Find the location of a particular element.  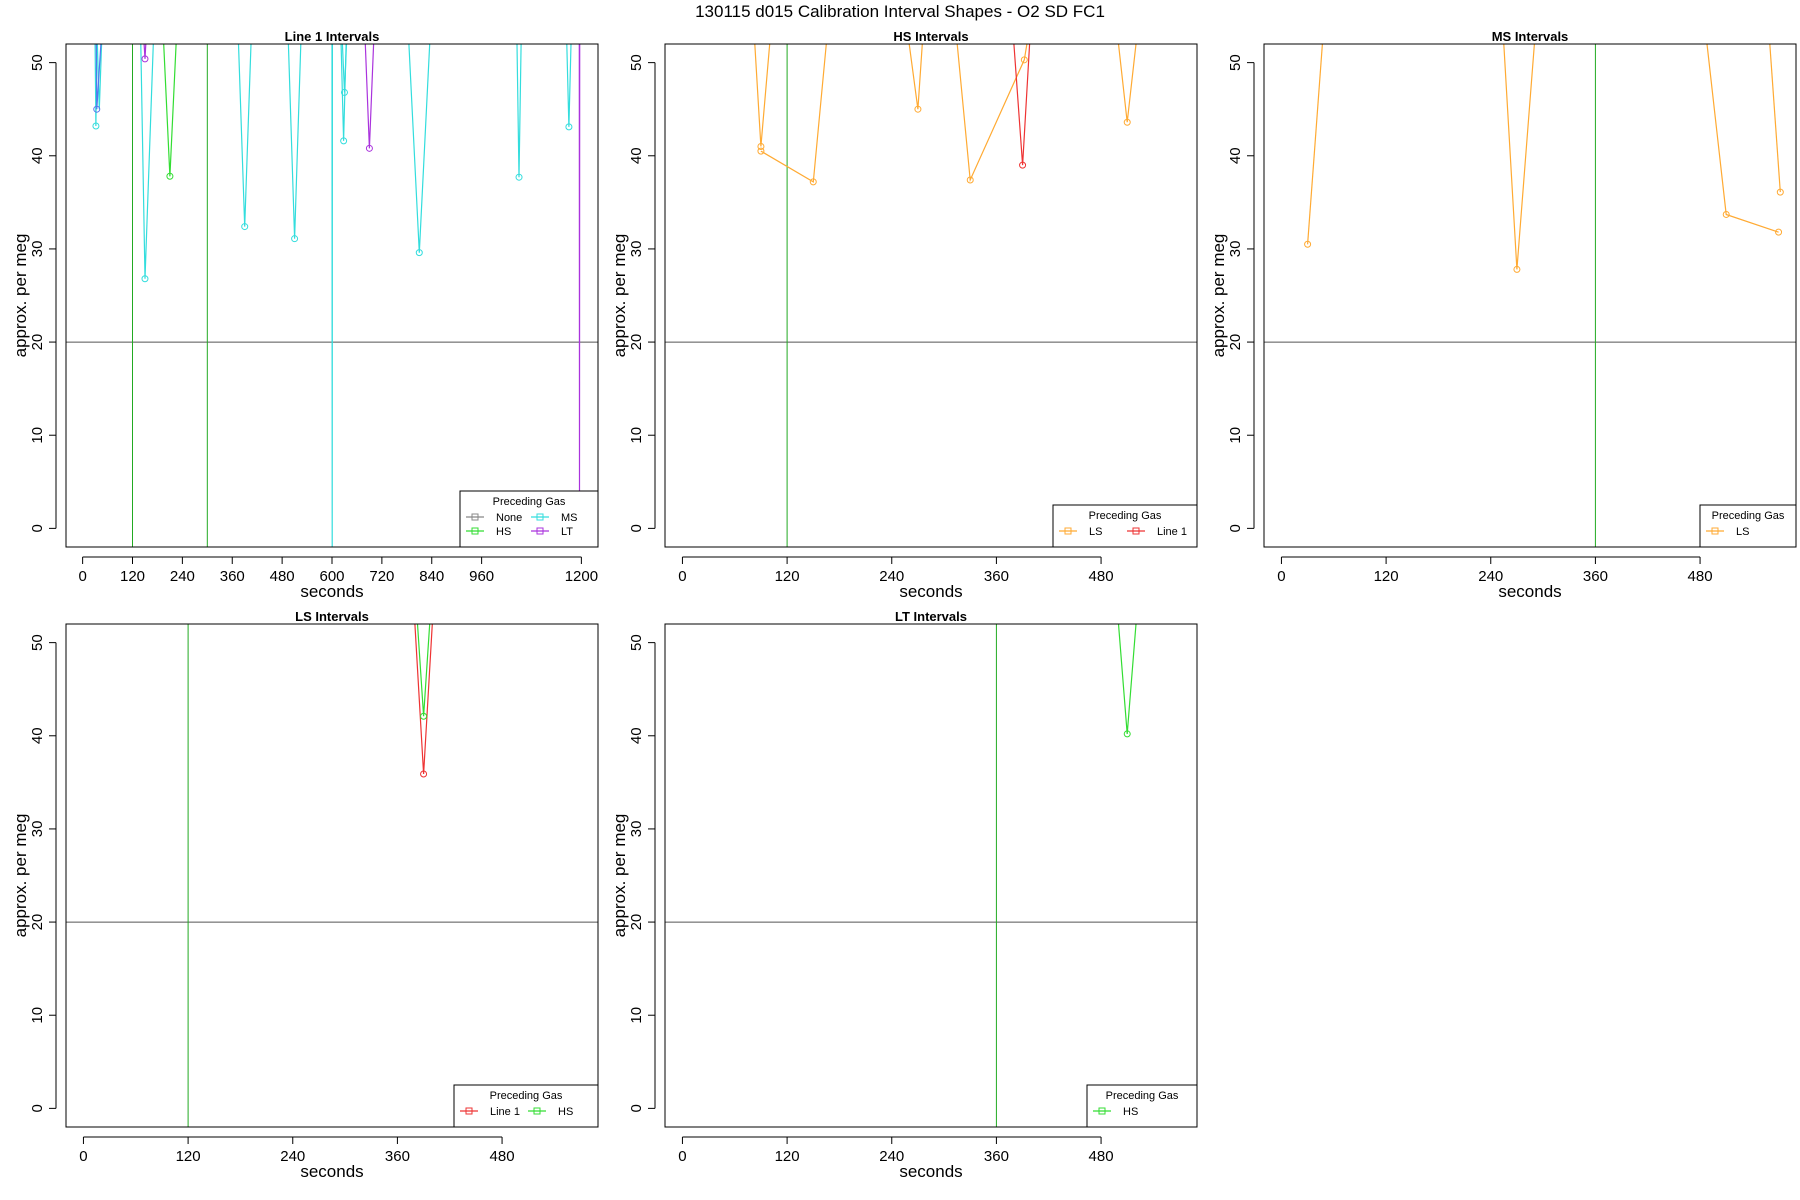

x-tick-label: 1200 is located at coordinates (581, 576).